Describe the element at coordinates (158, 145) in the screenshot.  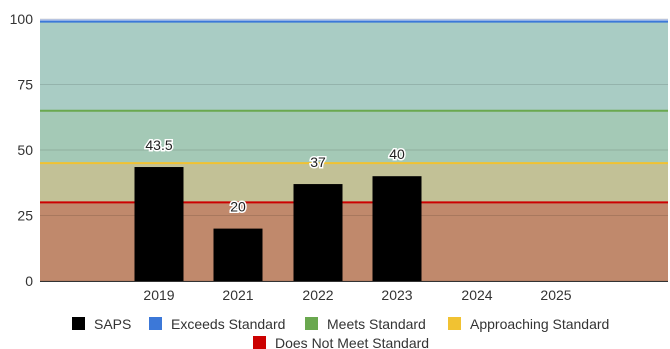
I see `data-label-2019: 43.5` at that location.